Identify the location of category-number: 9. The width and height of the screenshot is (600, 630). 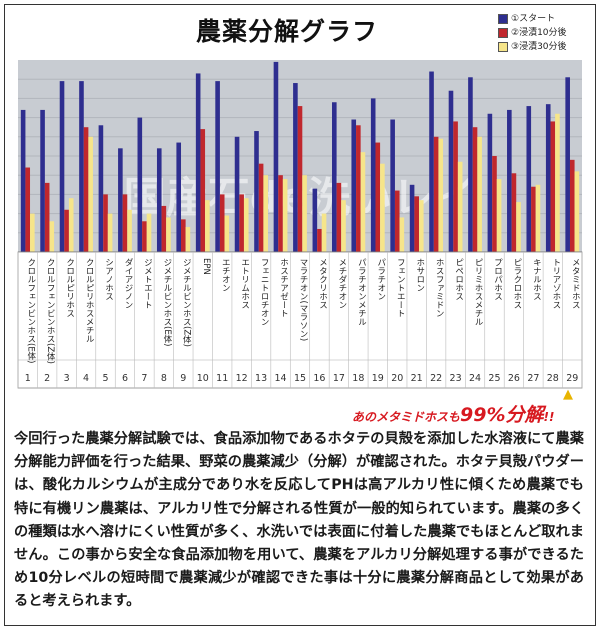
(183, 378).